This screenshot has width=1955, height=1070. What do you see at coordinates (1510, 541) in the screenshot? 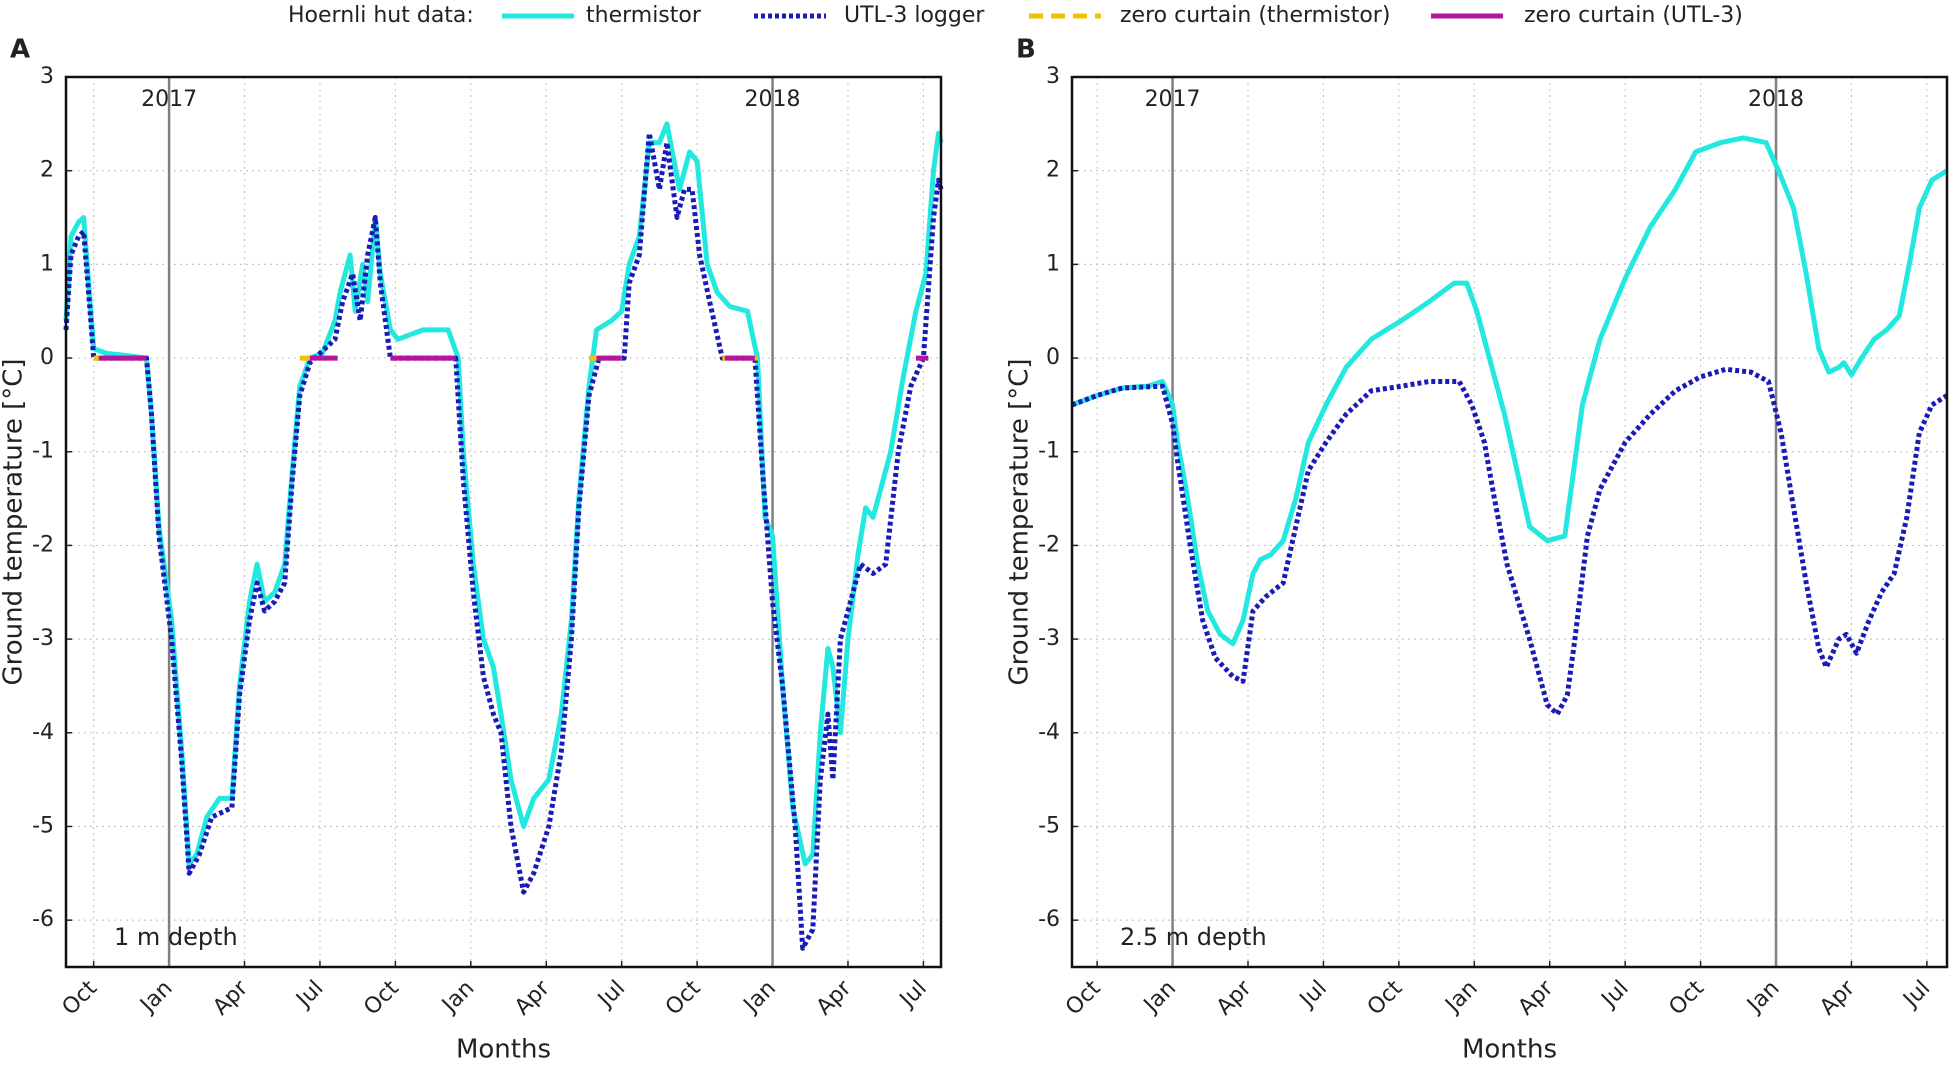
I see `series-line` at bounding box center [1510, 541].